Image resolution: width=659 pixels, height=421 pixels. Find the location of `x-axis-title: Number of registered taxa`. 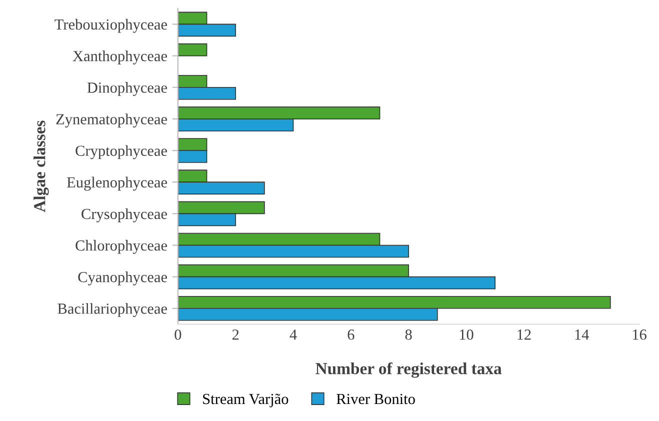

x-axis-title: Number of registered taxa is located at coordinates (409, 370).